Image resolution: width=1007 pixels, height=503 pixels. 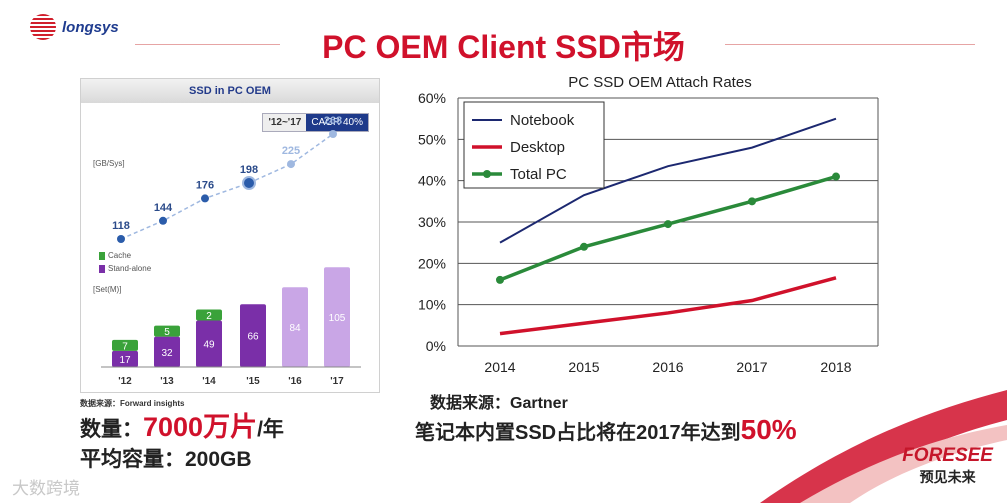 What do you see at coordinates (291, 151) in the screenshot?
I see `gb-point-label: 225` at bounding box center [291, 151].